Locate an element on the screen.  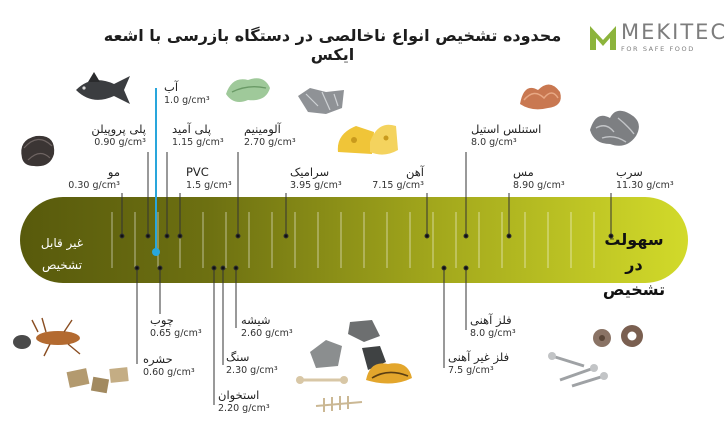
label-density: 3.95 g/cm³ is located at coordinates (316, 185).